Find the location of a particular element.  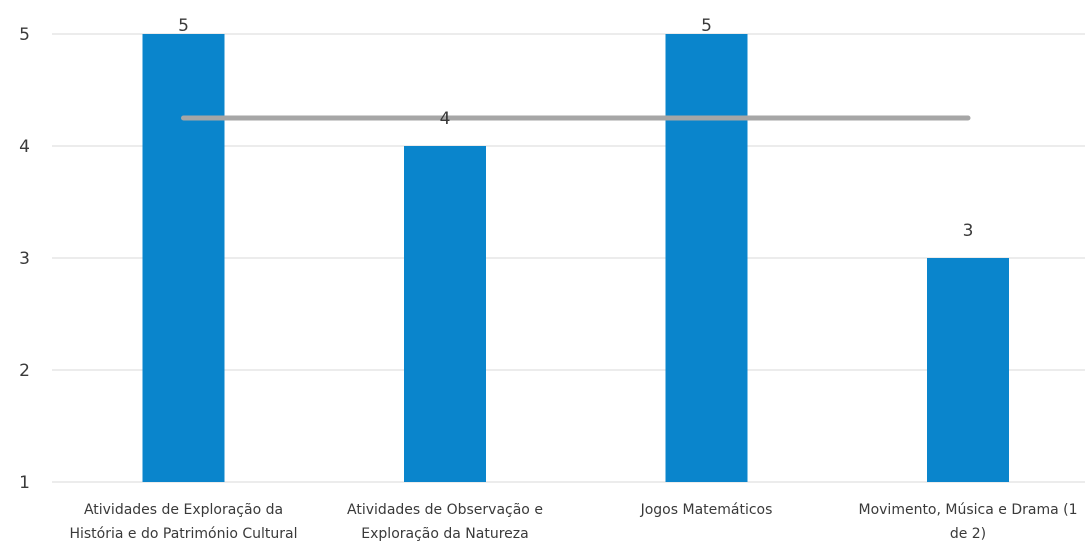

y-tick-label: 5 is located at coordinates (24, 35).